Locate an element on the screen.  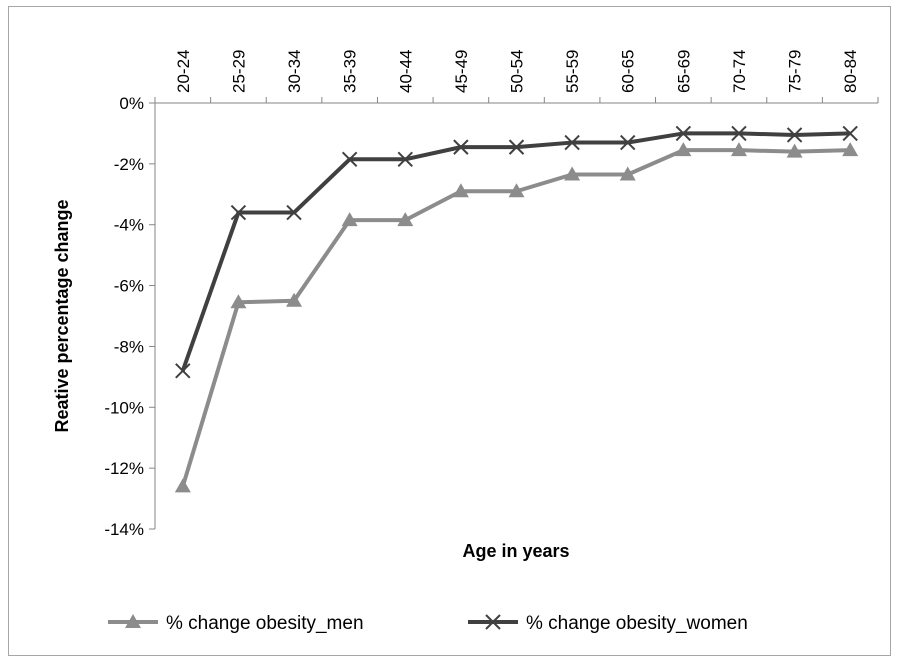
x-tick-label: 80-84 is located at coordinates (850, 71).